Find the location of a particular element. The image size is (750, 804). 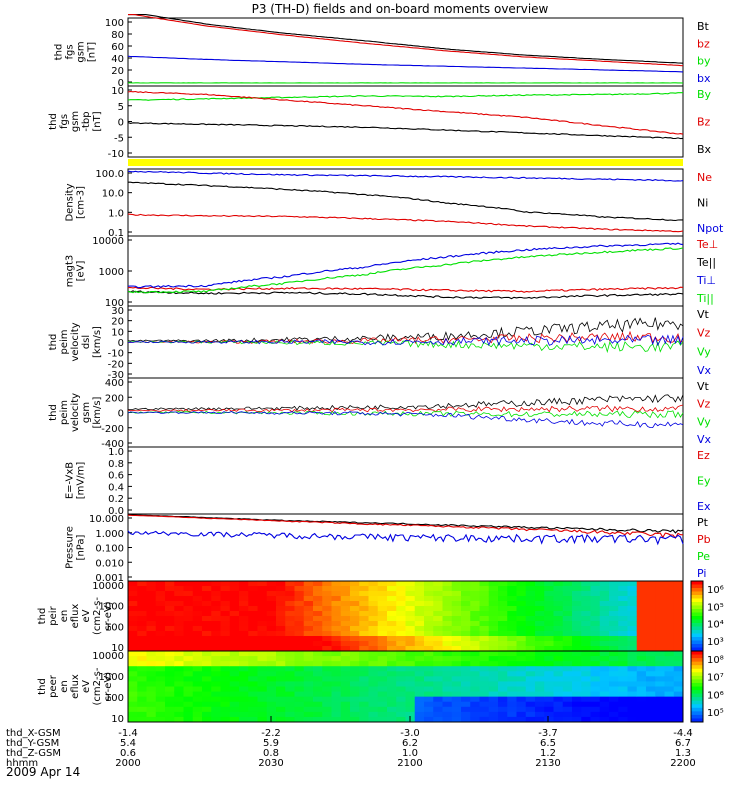

legend-fgs_gsm-1: bz is located at coordinates (703, 43).